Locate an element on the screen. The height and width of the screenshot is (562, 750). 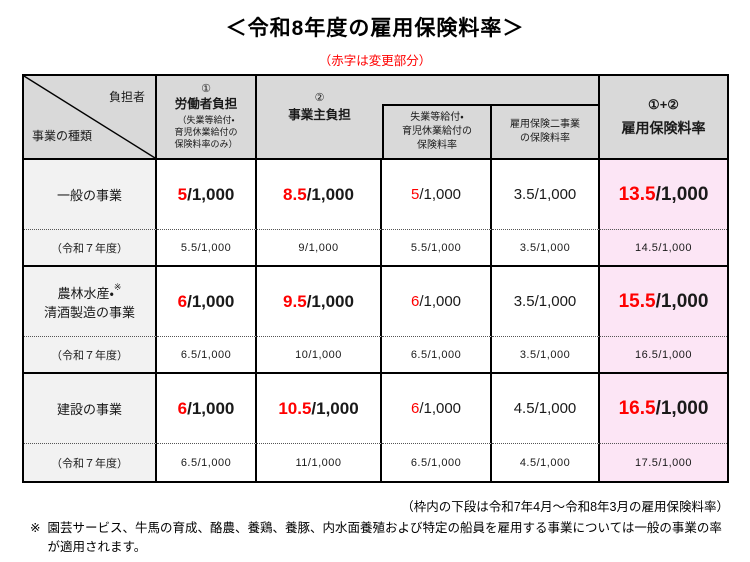
benefit-rate-subheader: 失業等給付・ 育児休業給付の 保険料率 is located at coordinates (438, 132).